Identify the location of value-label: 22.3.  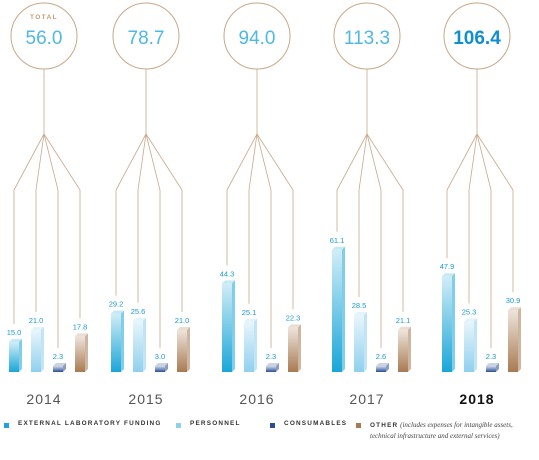
(293, 317).